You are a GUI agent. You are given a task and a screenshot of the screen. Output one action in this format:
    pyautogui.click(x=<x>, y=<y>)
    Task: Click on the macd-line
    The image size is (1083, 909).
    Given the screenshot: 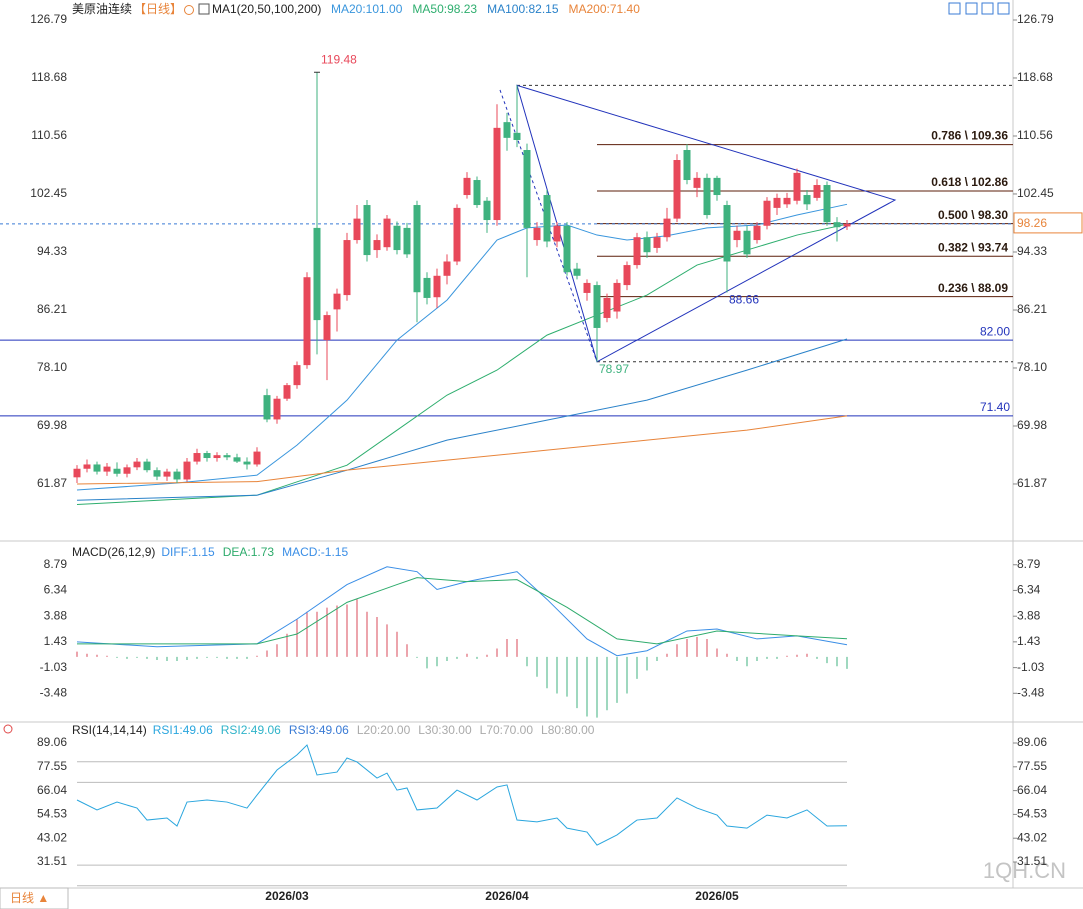 What is the action you would take?
    pyautogui.click(x=462, y=611)
    